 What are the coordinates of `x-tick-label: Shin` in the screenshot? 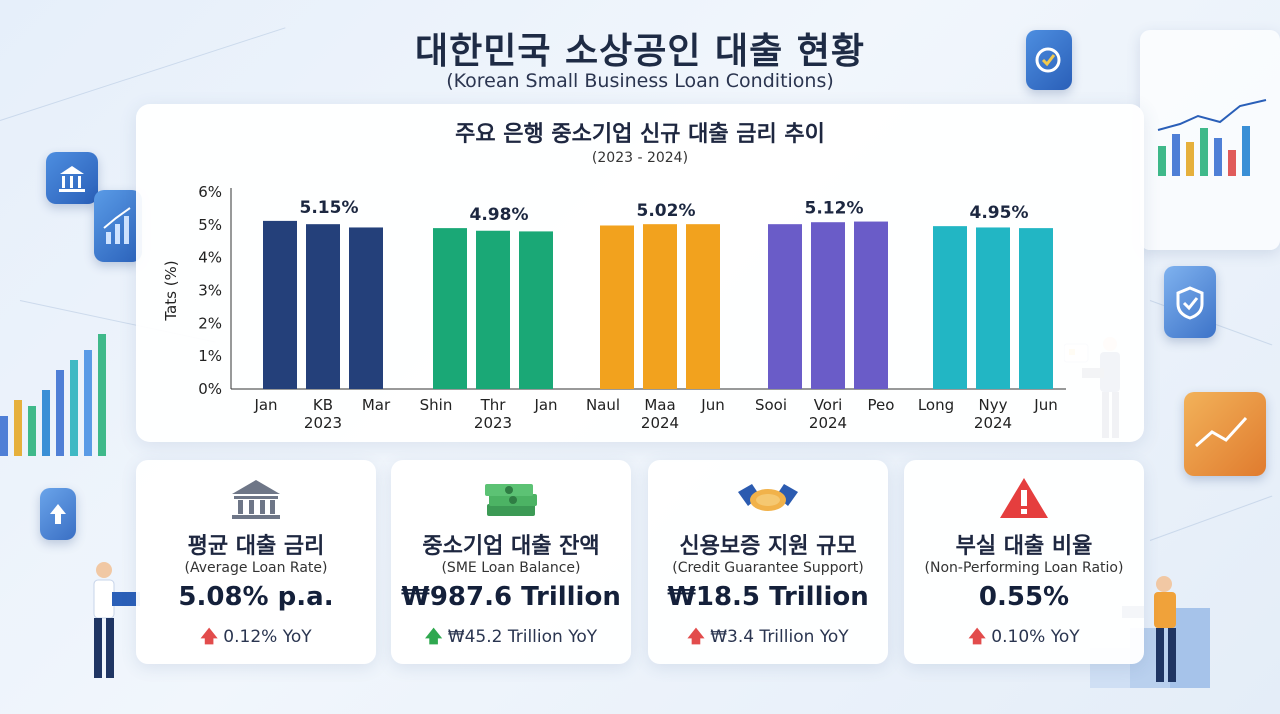 It's located at (436, 405).